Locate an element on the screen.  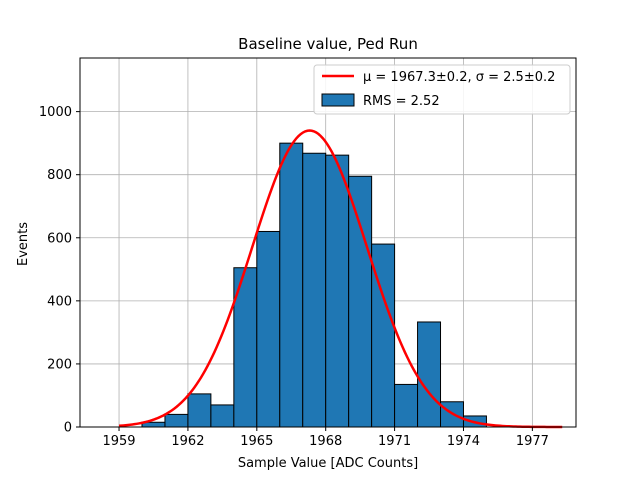
y-tick-label: 0 is located at coordinates (68, 428).